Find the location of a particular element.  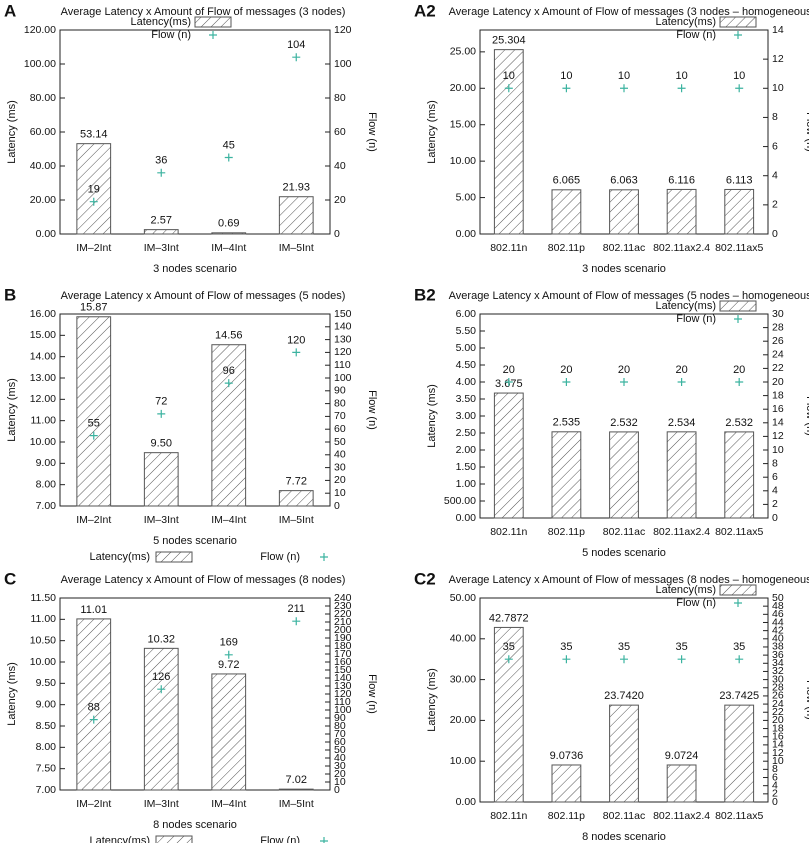

panel-label: B is located at coordinates (10, 294).